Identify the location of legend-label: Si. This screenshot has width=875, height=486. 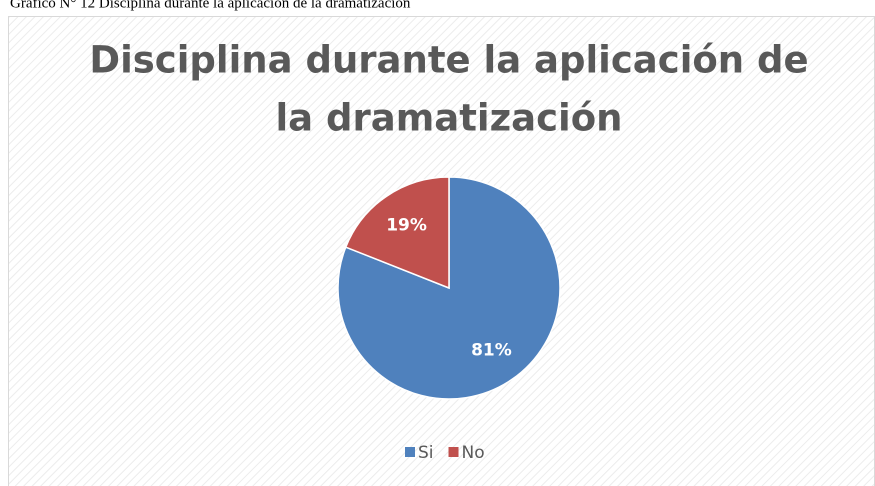
(426, 453).